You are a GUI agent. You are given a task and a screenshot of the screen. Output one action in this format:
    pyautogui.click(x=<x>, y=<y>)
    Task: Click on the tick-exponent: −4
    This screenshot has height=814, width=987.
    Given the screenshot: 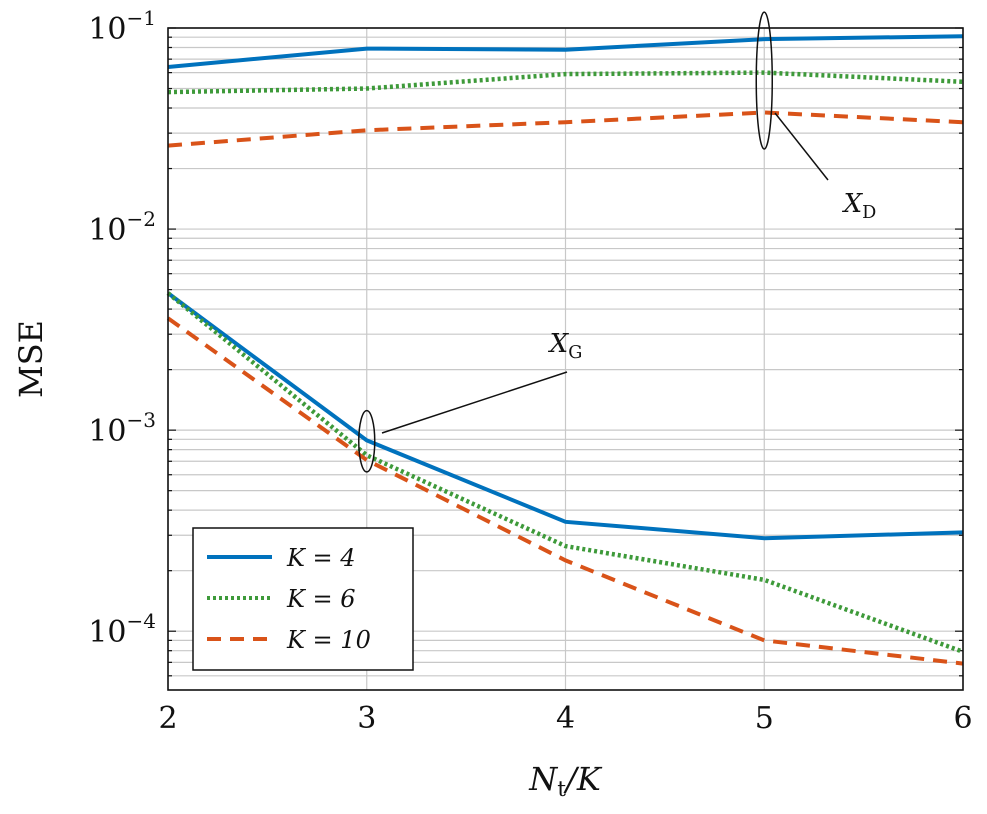 What is the action you would take?
    pyautogui.click(x=141, y=621)
    